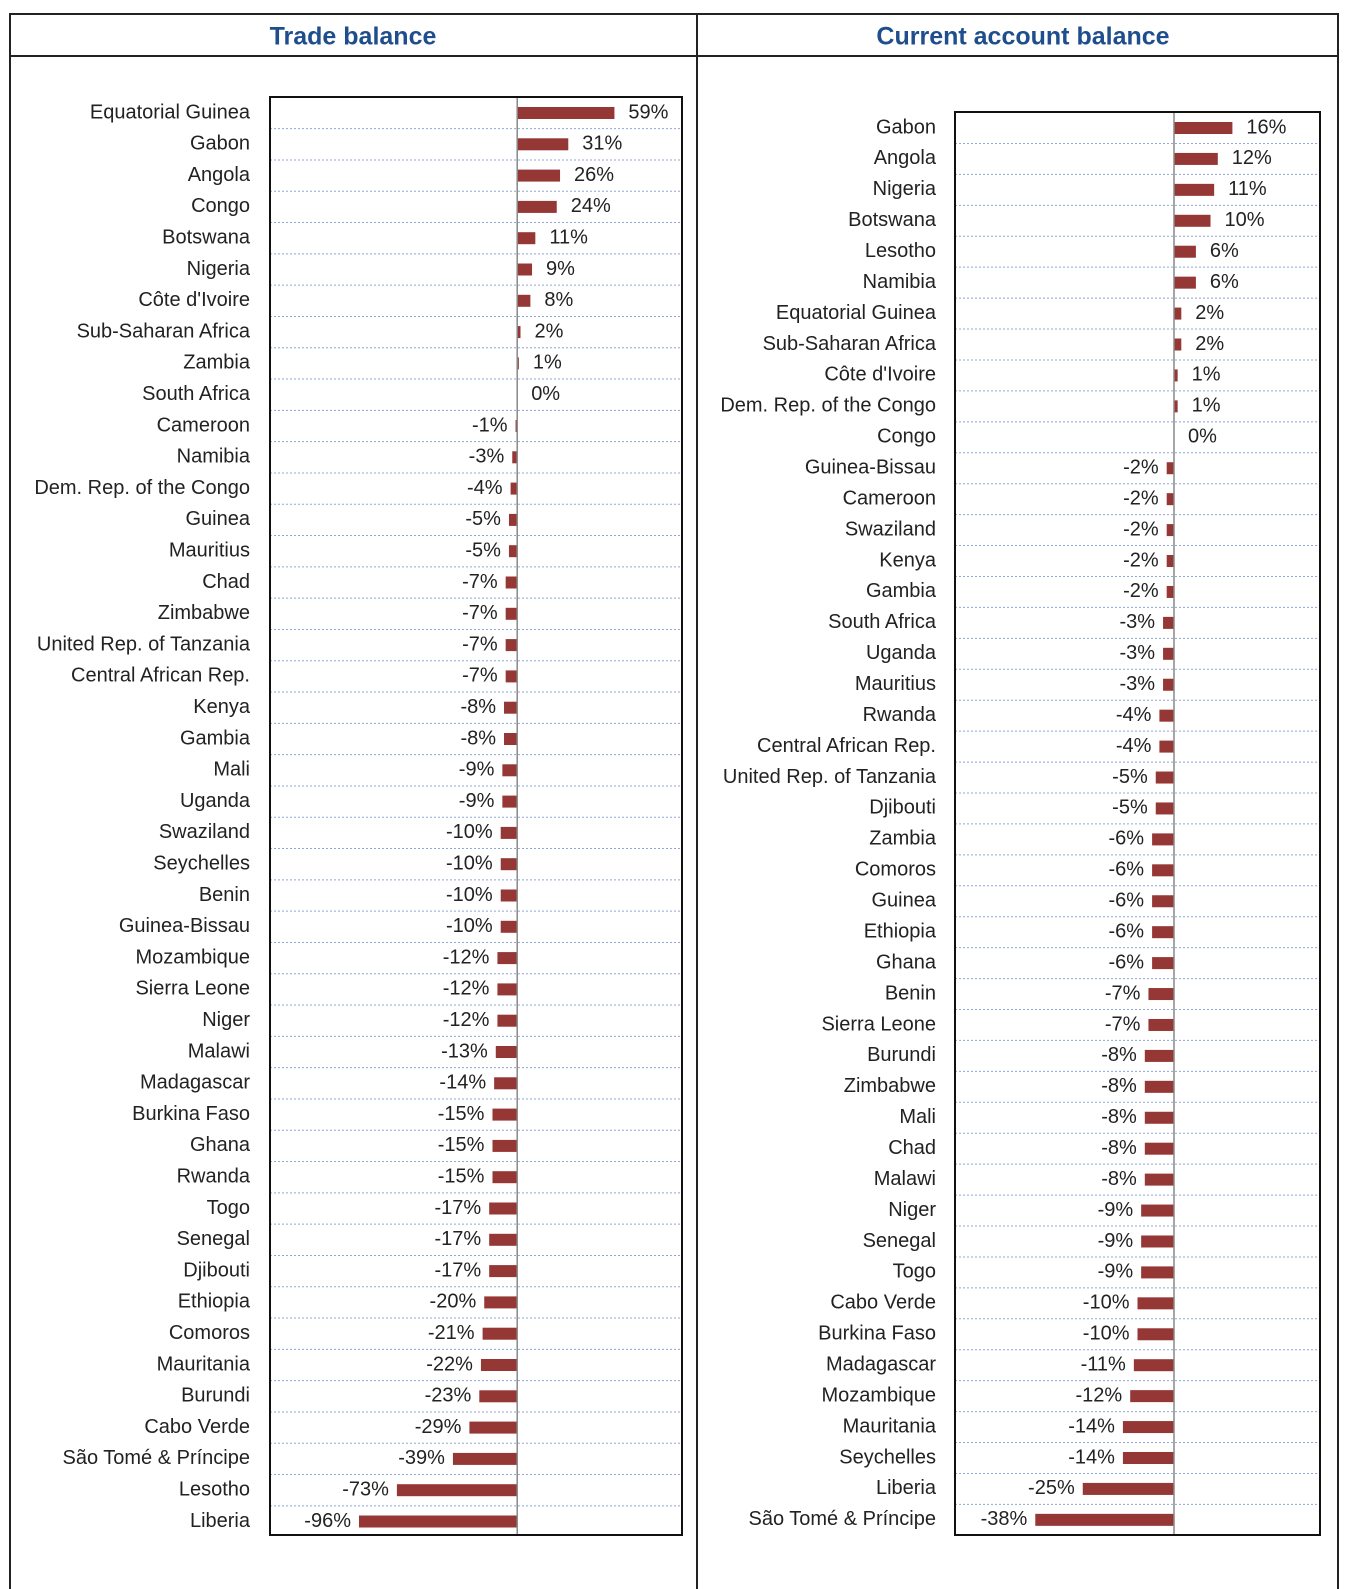 The width and height of the screenshot is (1356, 1589). What do you see at coordinates (906, 437) in the screenshot?
I see `y-tick-label: Congo` at bounding box center [906, 437].